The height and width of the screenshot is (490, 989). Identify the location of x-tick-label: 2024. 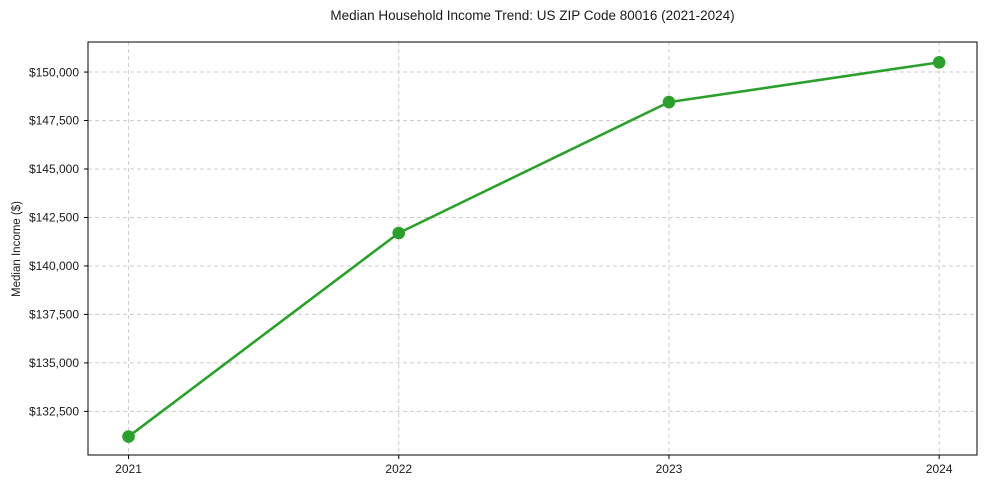
(939, 469).